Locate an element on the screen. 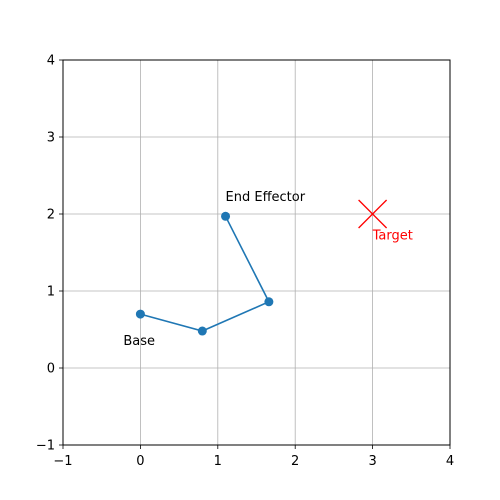 Image resolution: width=500 pixels, height=500 pixels. x-tick-label: 1 is located at coordinates (218, 461).